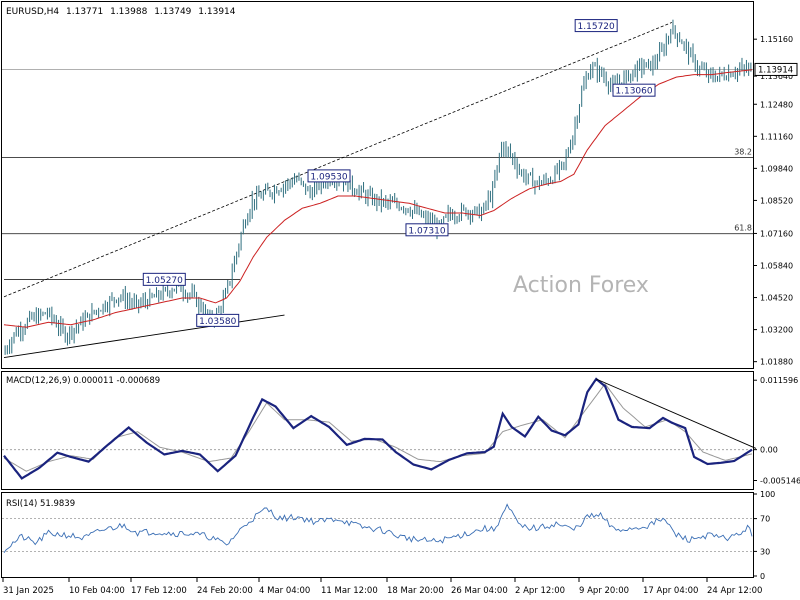 This screenshot has width=800, height=600. What do you see at coordinates (159, 591) in the screenshot?
I see `x-tick-label: 17 Feb 12:00` at bounding box center [159, 591].